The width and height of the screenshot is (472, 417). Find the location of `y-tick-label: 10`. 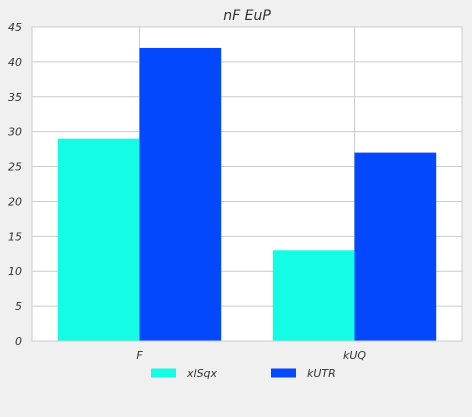

y-tick-label: 10 is located at coordinates (15, 271).